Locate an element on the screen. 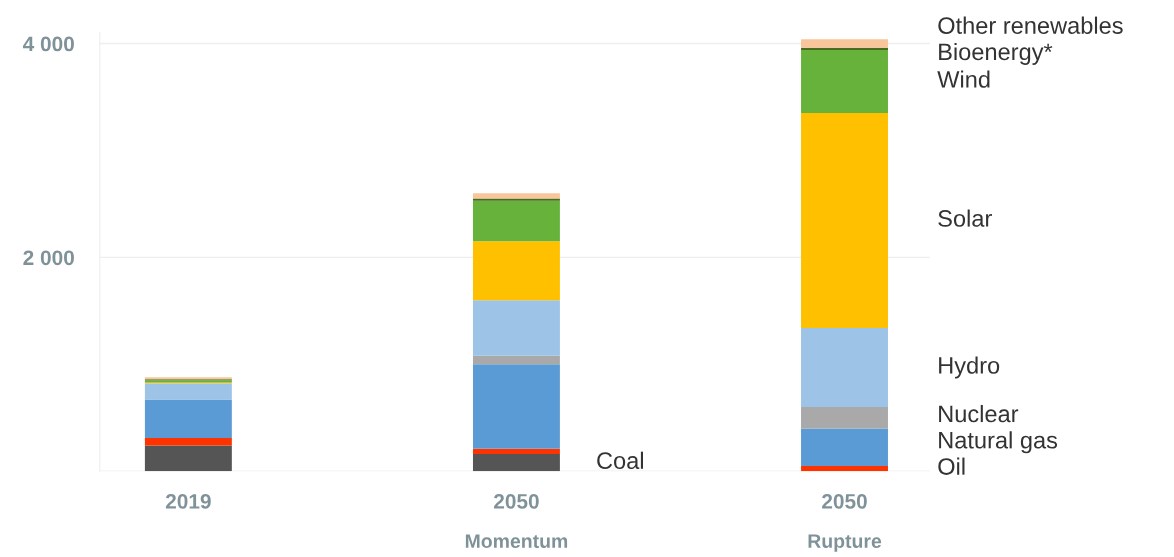  text: Other renewables is located at coordinates (1030, 25).